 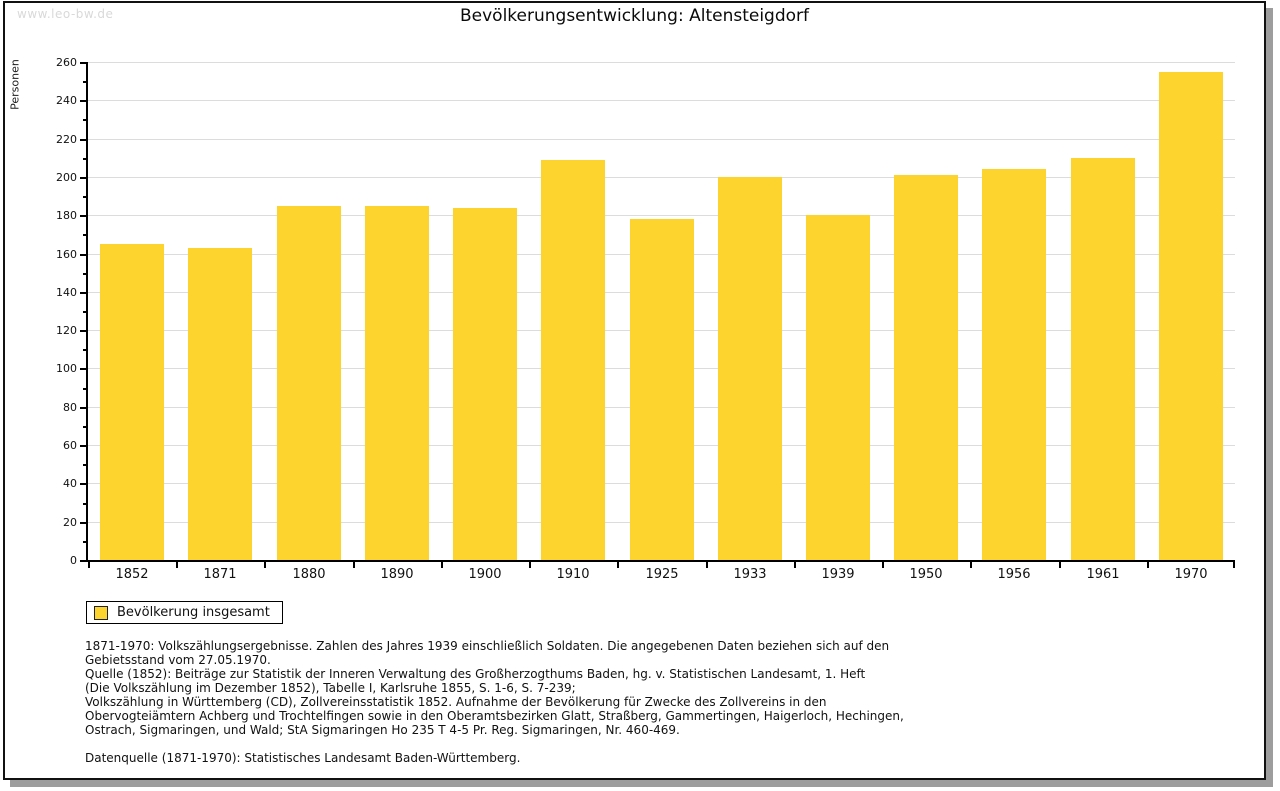 What do you see at coordinates (661, 139) in the screenshot?
I see `gridline-y220` at bounding box center [661, 139].